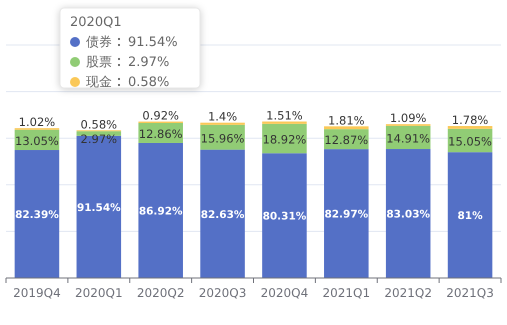 This screenshot has height=325, width=507. What do you see at coordinates (222, 293) in the screenshot?
I see `x-tick-label: 2020Q3` at bounding box center [222, 293].